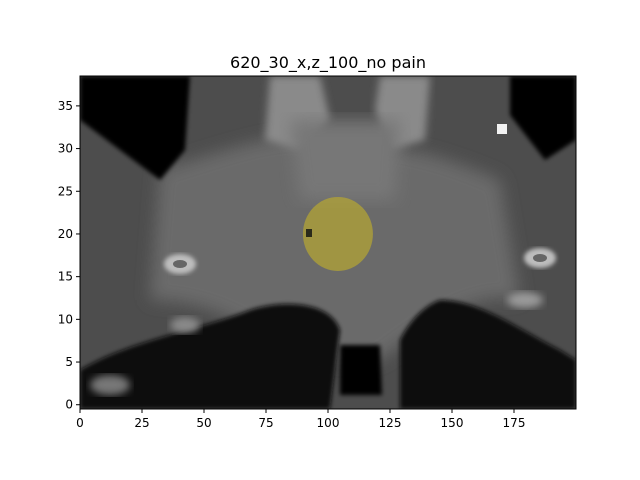 The image size is (640, 480). I want to click on x-tick-label: 25, so click(141, 423).